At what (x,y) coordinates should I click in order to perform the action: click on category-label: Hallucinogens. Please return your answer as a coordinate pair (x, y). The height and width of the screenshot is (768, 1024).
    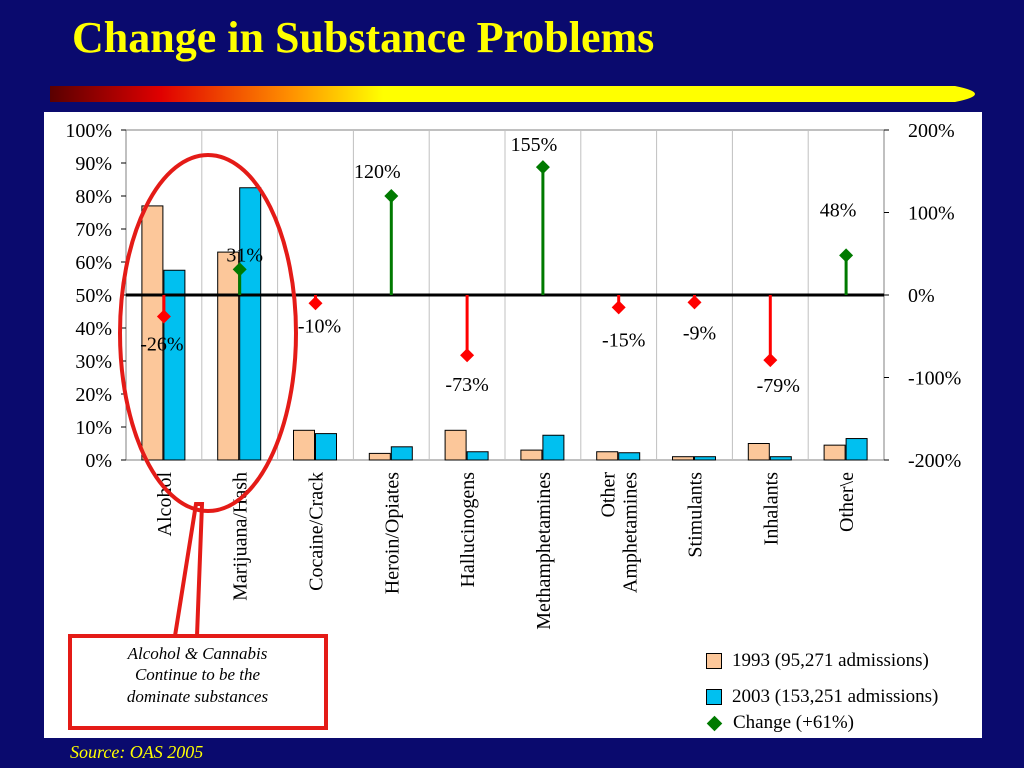
    Looking at the image, I should click on (468, 530).